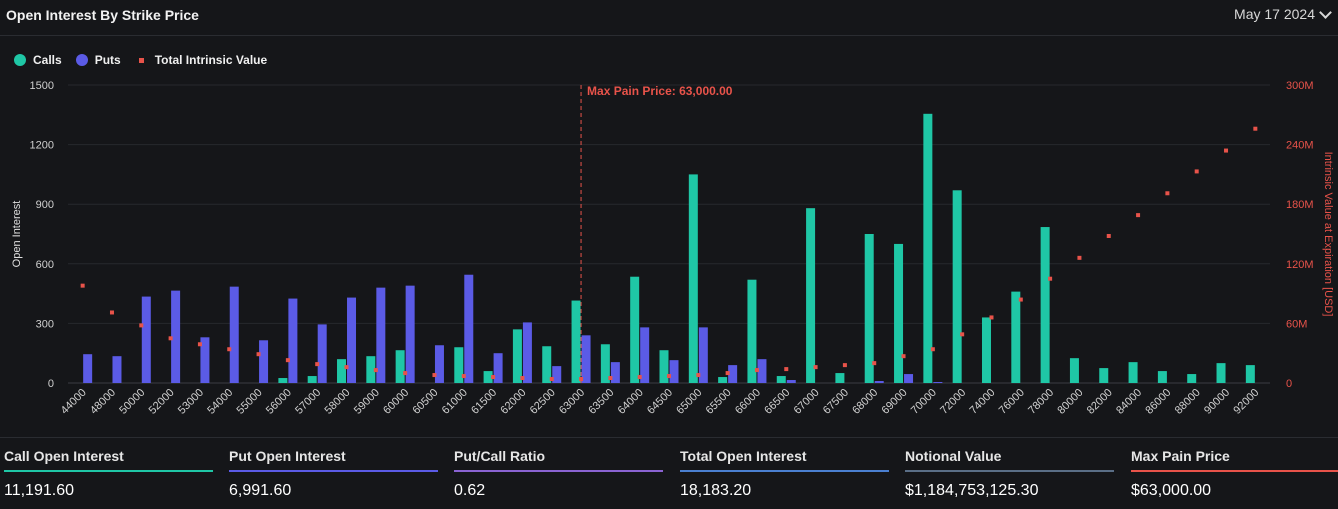 The image size is (1338, 509). What do you see at coordinates (39, 490) in the screenshot?
I see `stat-value: 11,191.60` at bounding box center [39, 490].